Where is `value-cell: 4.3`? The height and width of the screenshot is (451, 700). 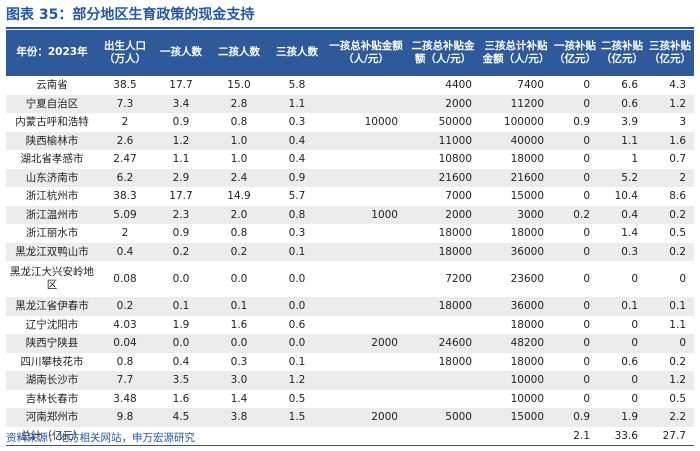
value-cell: 4.3 is located at coordinates (677, 85).